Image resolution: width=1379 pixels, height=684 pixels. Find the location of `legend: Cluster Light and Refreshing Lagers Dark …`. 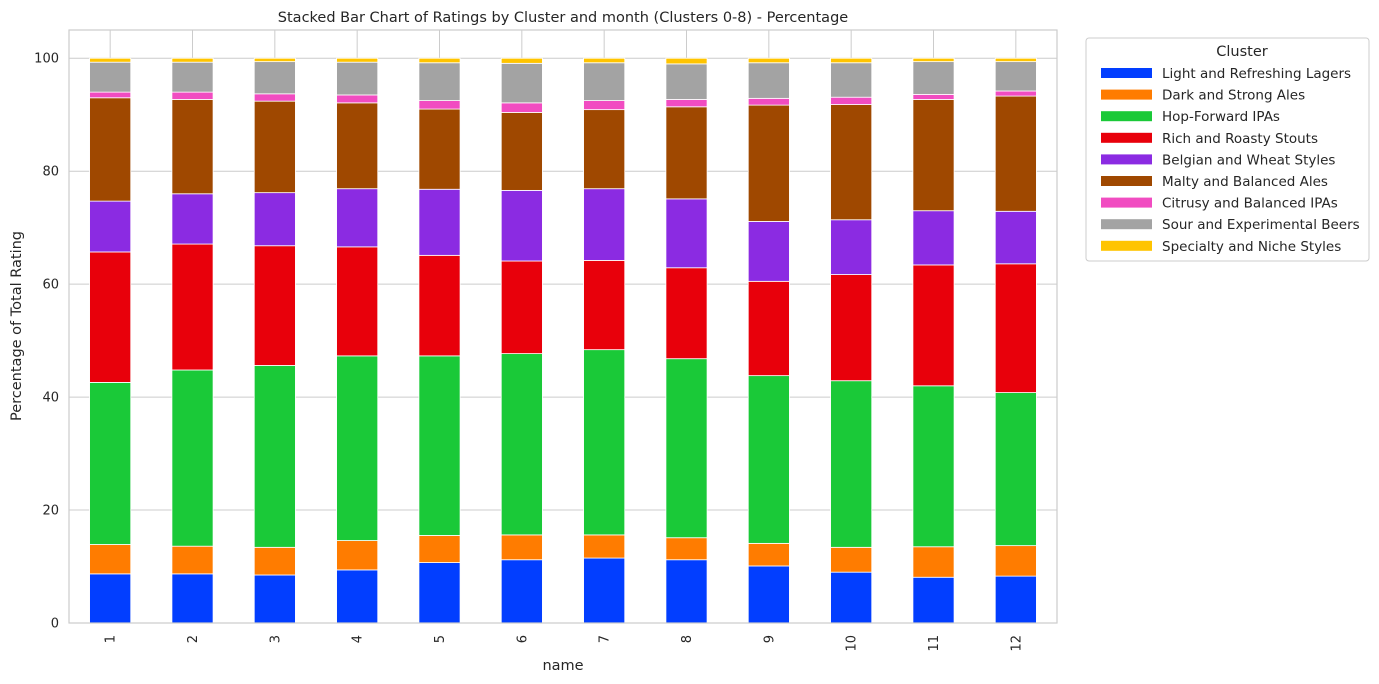

legend: Cluster Light and Refreshing Lagers Dark … is located at coordinates (1227, 149).